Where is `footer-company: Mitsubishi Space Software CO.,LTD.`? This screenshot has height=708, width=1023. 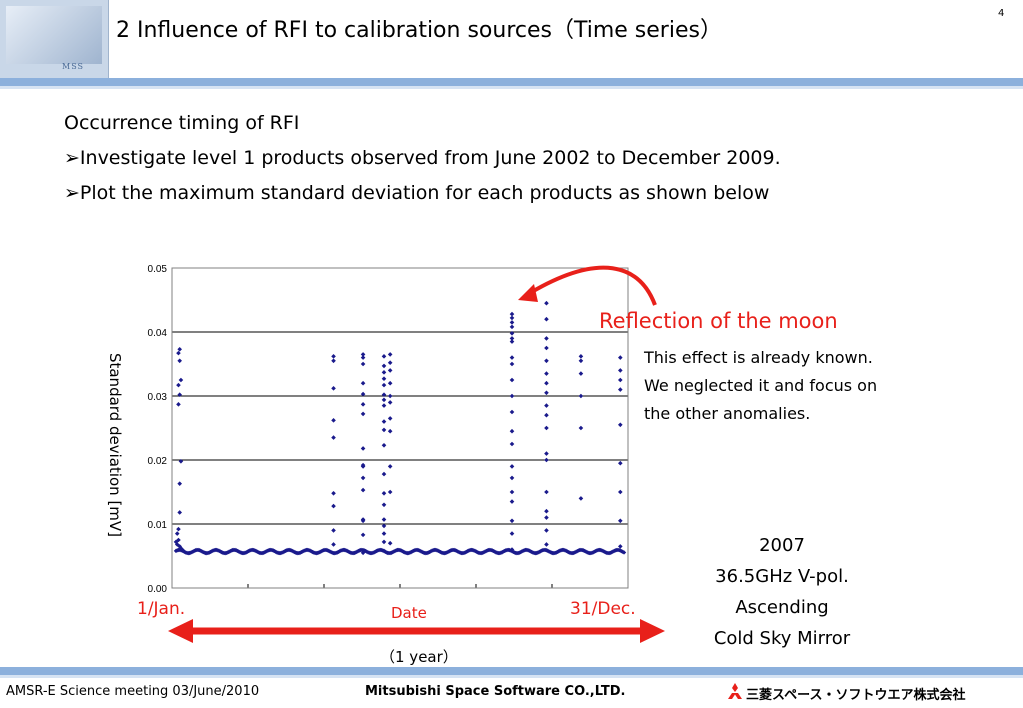 footer-company: Mitsubishi Space Software CO.,LTD. is located at coordinates (495, 691).